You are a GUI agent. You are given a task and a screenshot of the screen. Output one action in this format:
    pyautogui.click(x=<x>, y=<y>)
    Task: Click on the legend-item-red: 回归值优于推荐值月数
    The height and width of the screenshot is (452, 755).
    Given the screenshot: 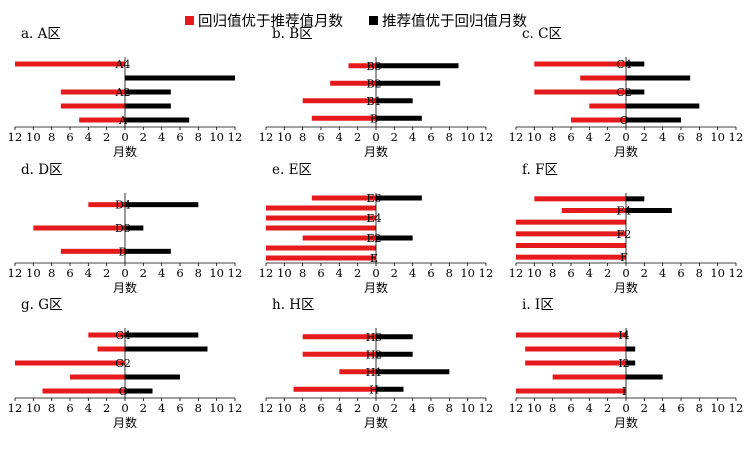 What is the action you would take?
    pyautogui.click(x=264, y=20)
    